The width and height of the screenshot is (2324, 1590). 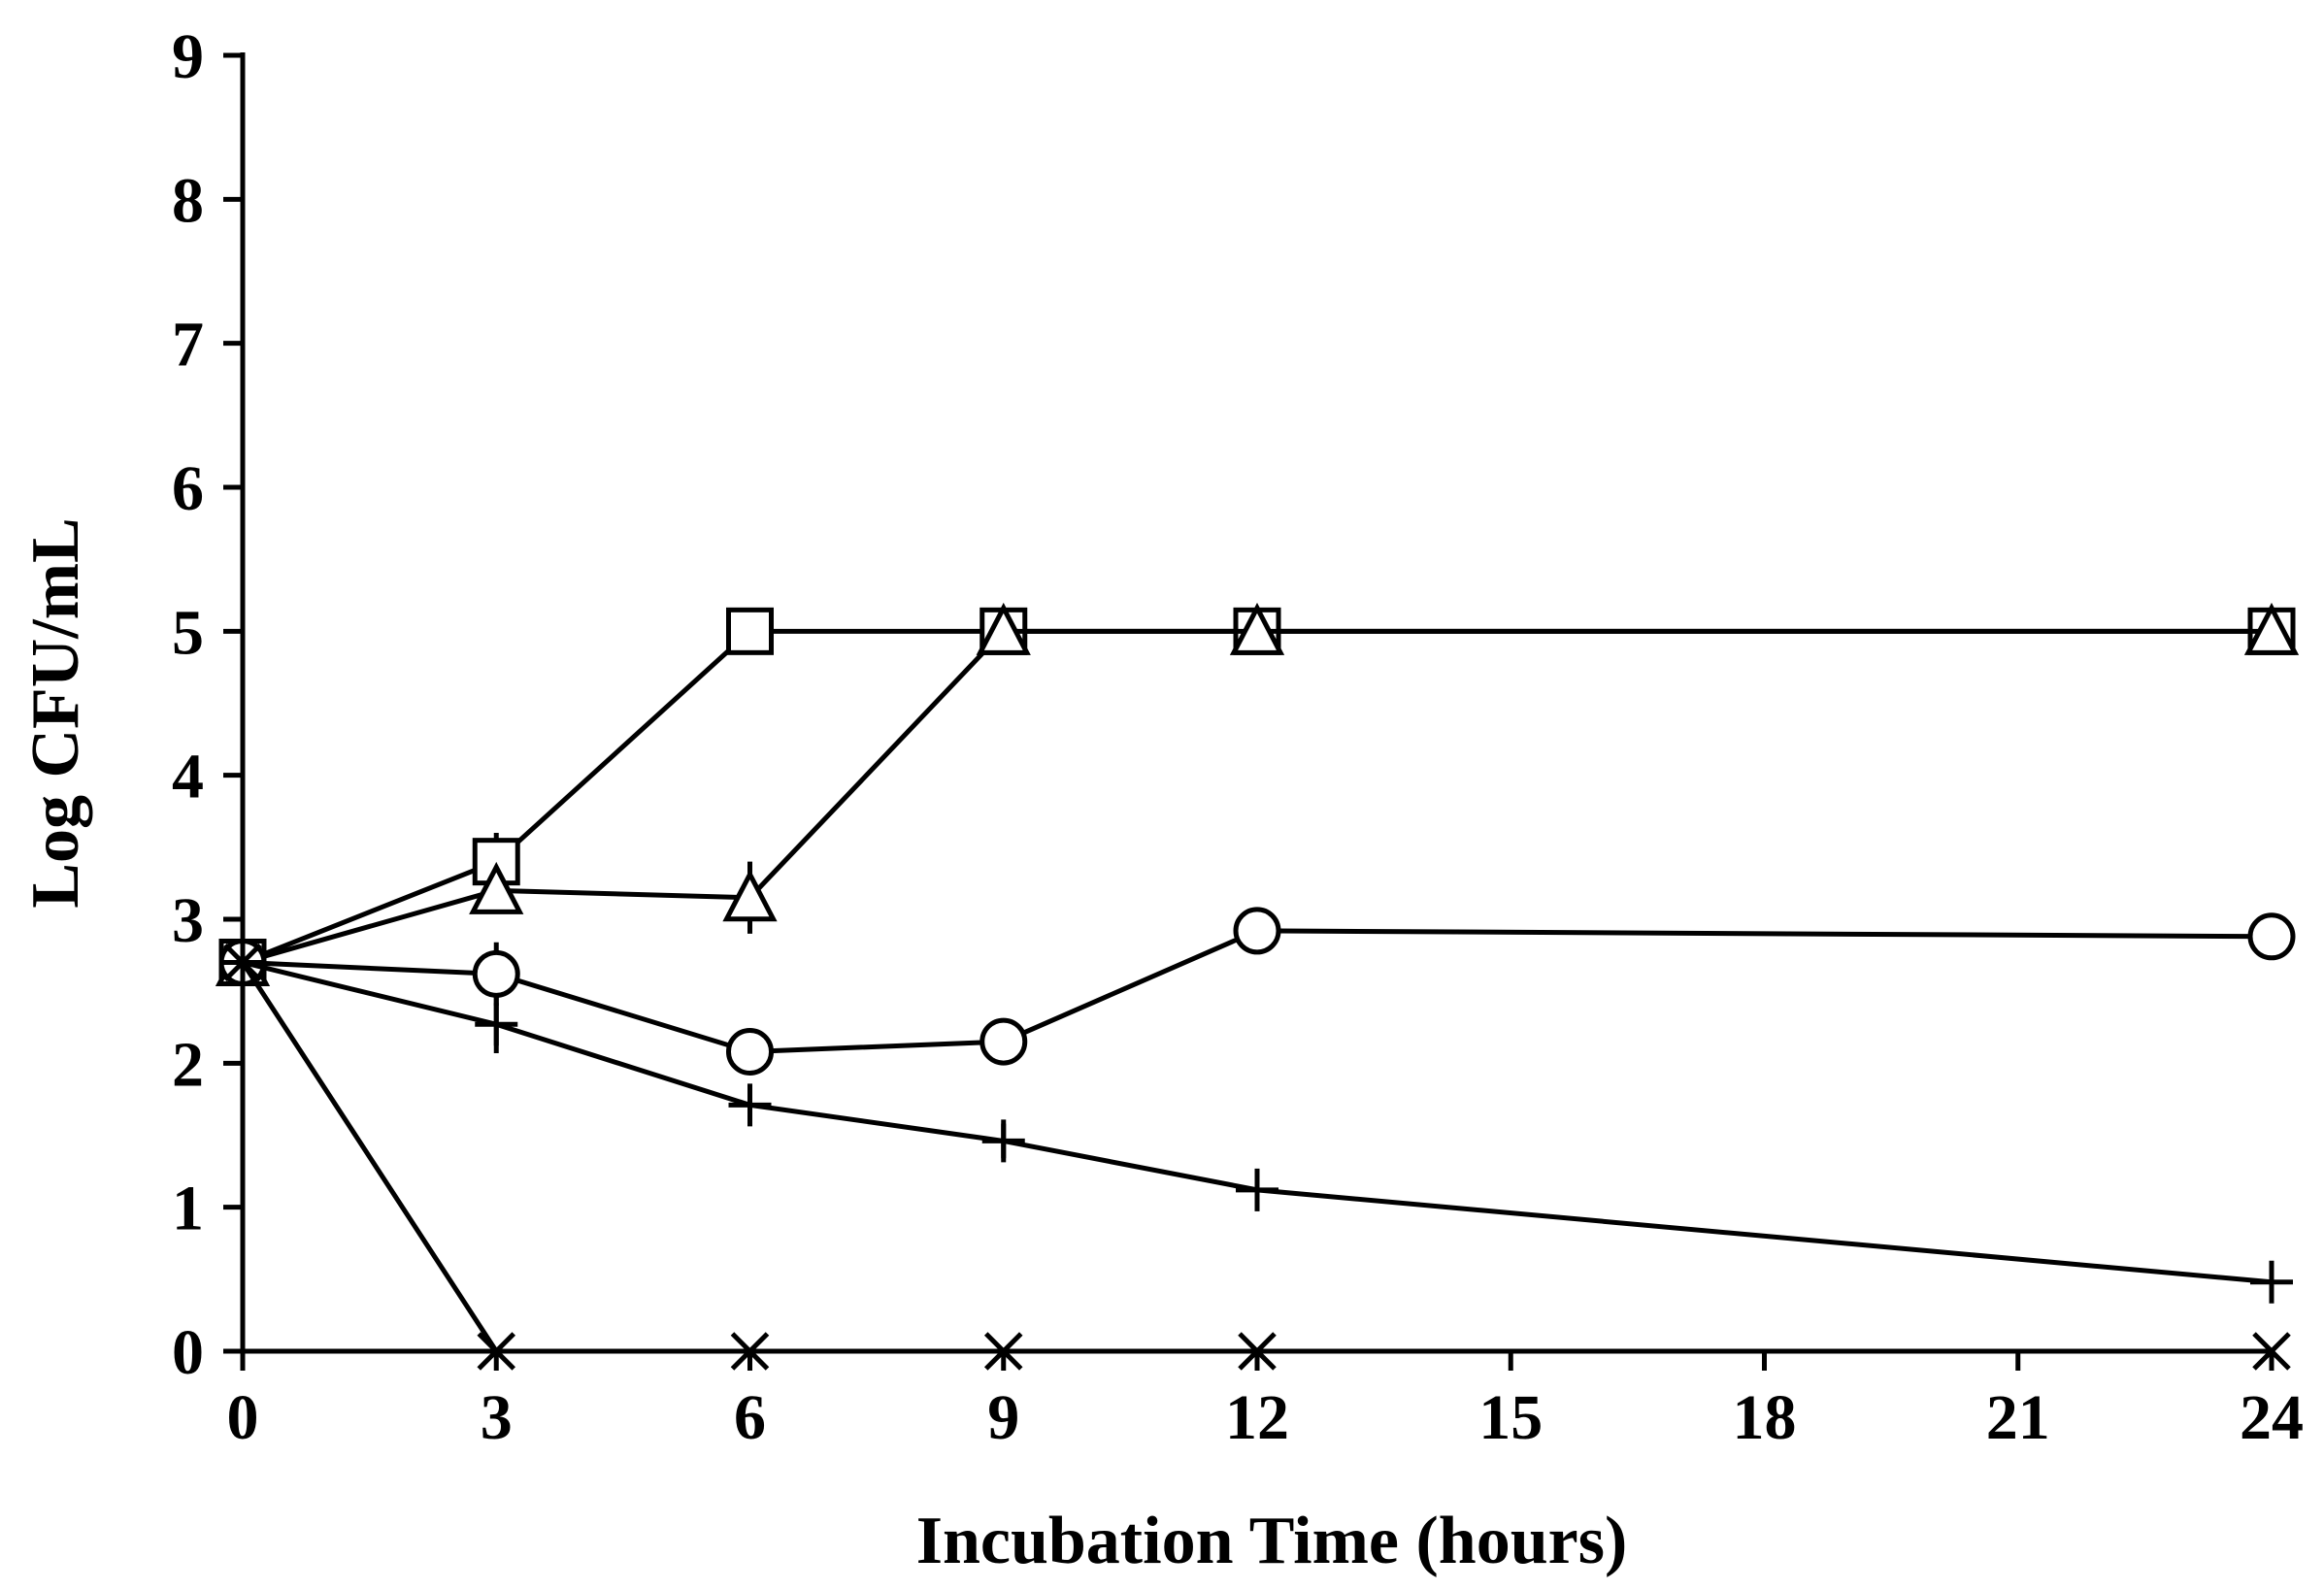 I want to click on series-circle, so click(x=1257, y=991).